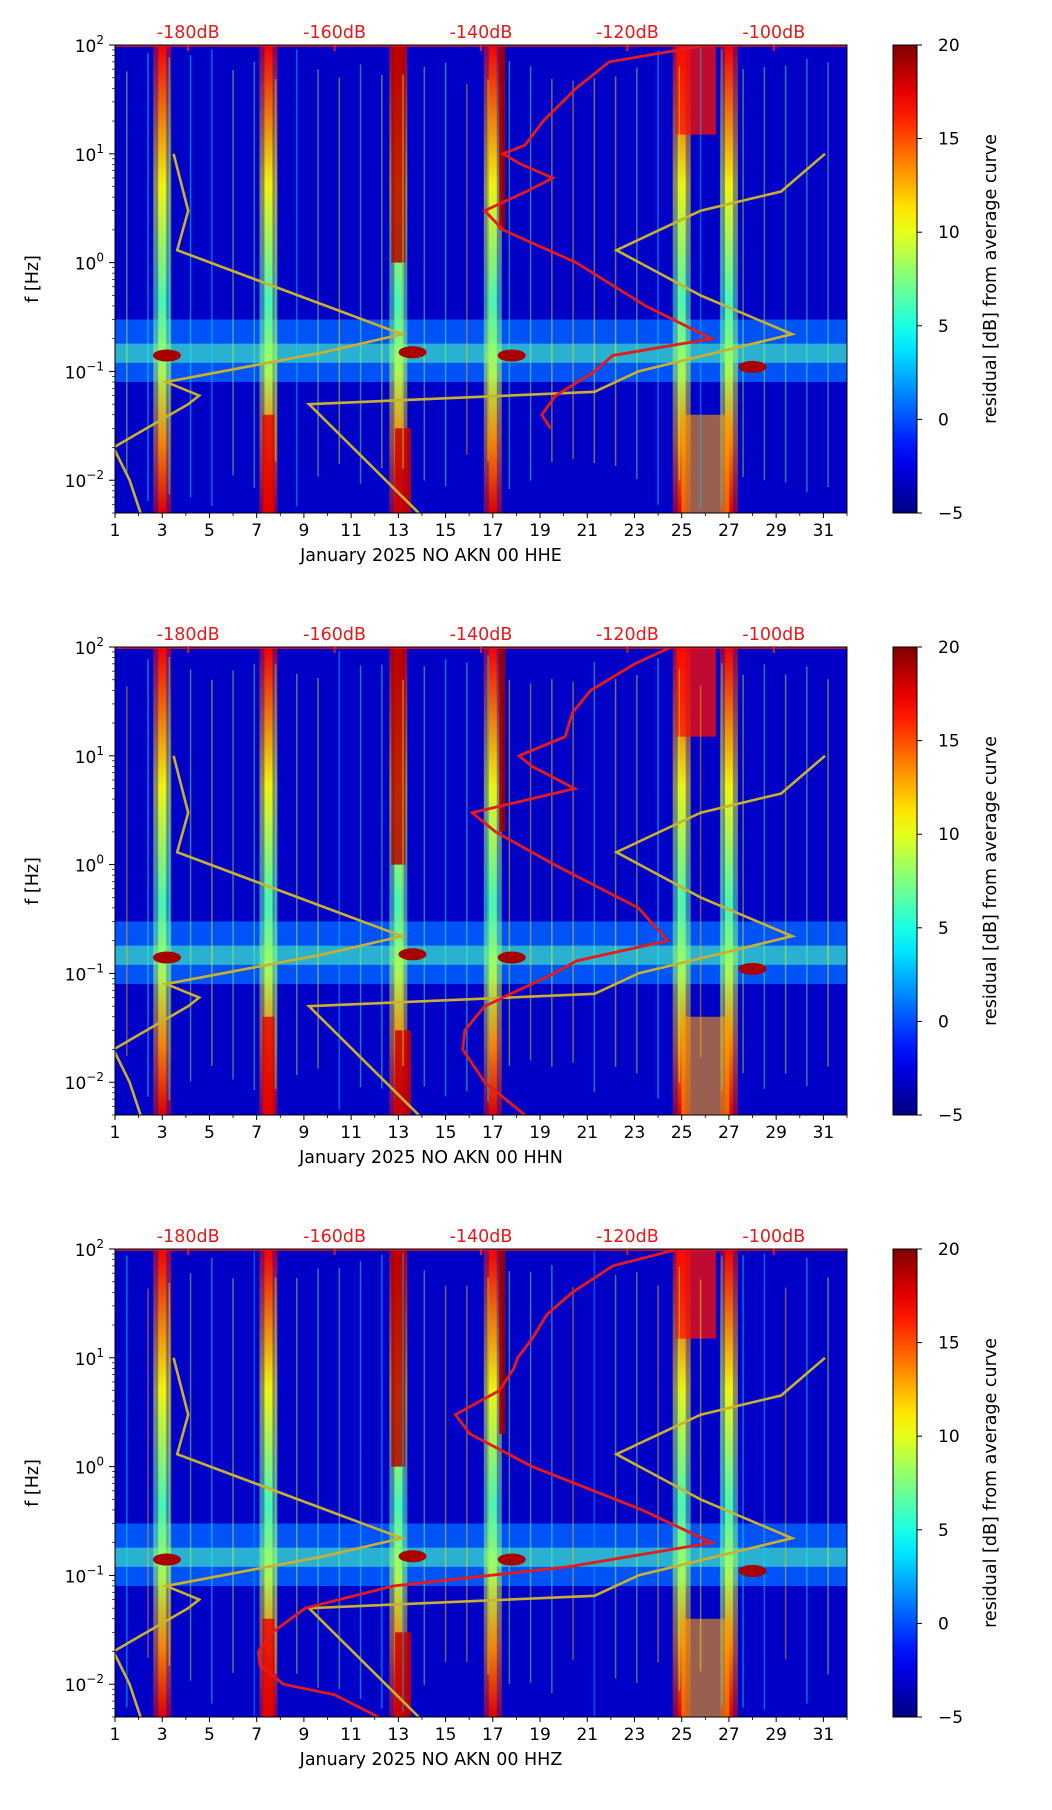 This screenshot has height=1810, width=1052. Describe the element at coordinates (949, 140) in the screenshot. I see `colorbar-tick-label: 15` at that location.